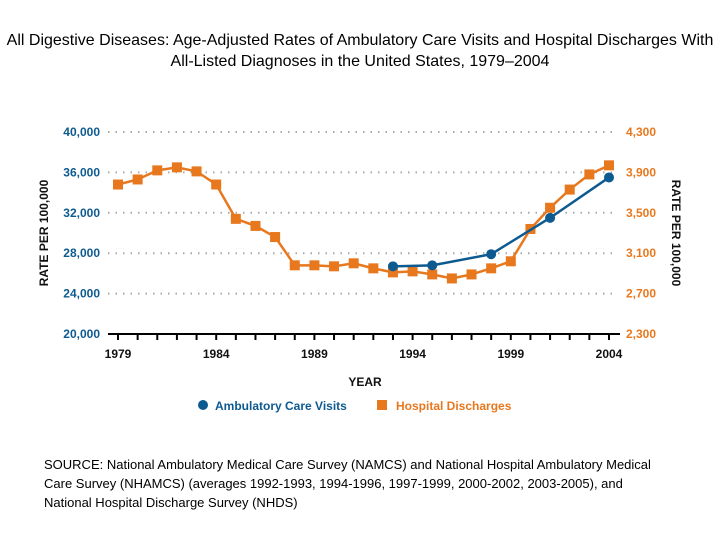 The image size is (720, 540). I want to click on y-left-tick-label: 36,000, so click(81, 172).